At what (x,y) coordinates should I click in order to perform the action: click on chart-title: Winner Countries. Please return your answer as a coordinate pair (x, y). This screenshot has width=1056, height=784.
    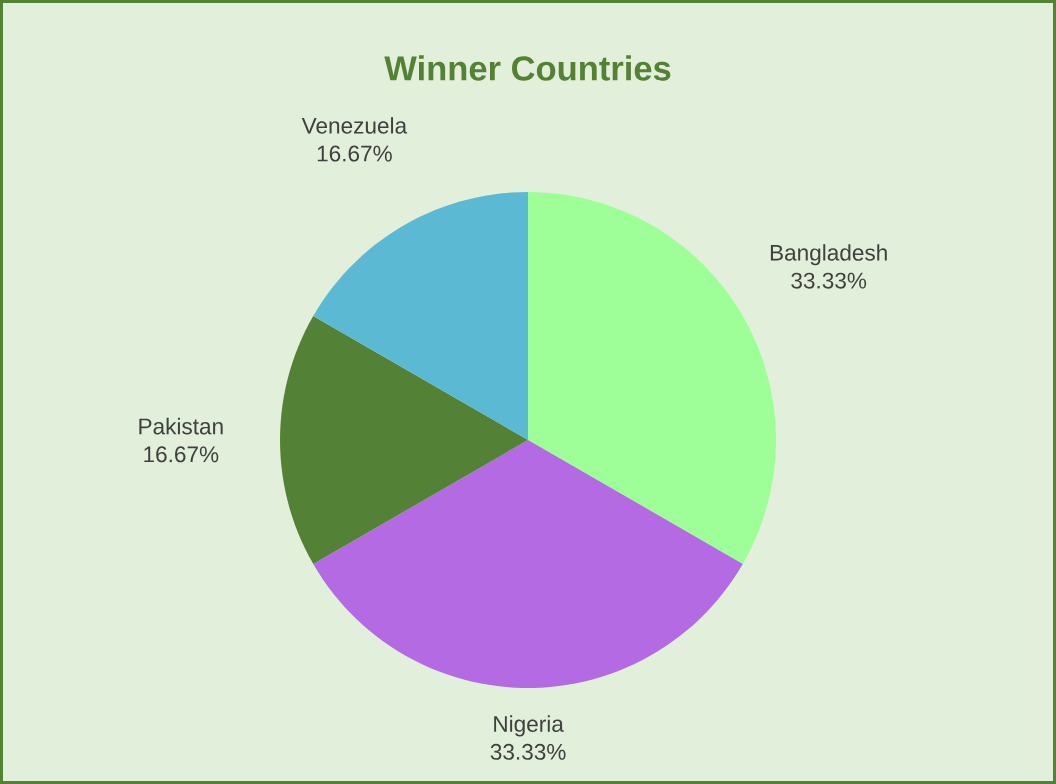
    Looking at the image, I should click on (527, 68).